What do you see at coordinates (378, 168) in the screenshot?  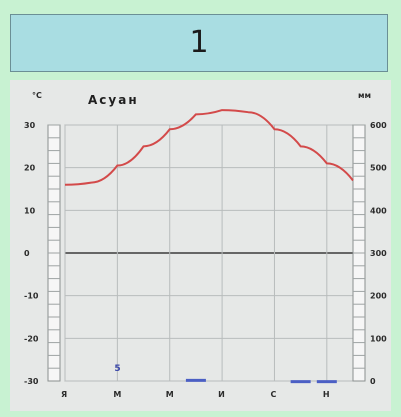 I see `right-tick-label: 500` at bounding box center [378, 168].